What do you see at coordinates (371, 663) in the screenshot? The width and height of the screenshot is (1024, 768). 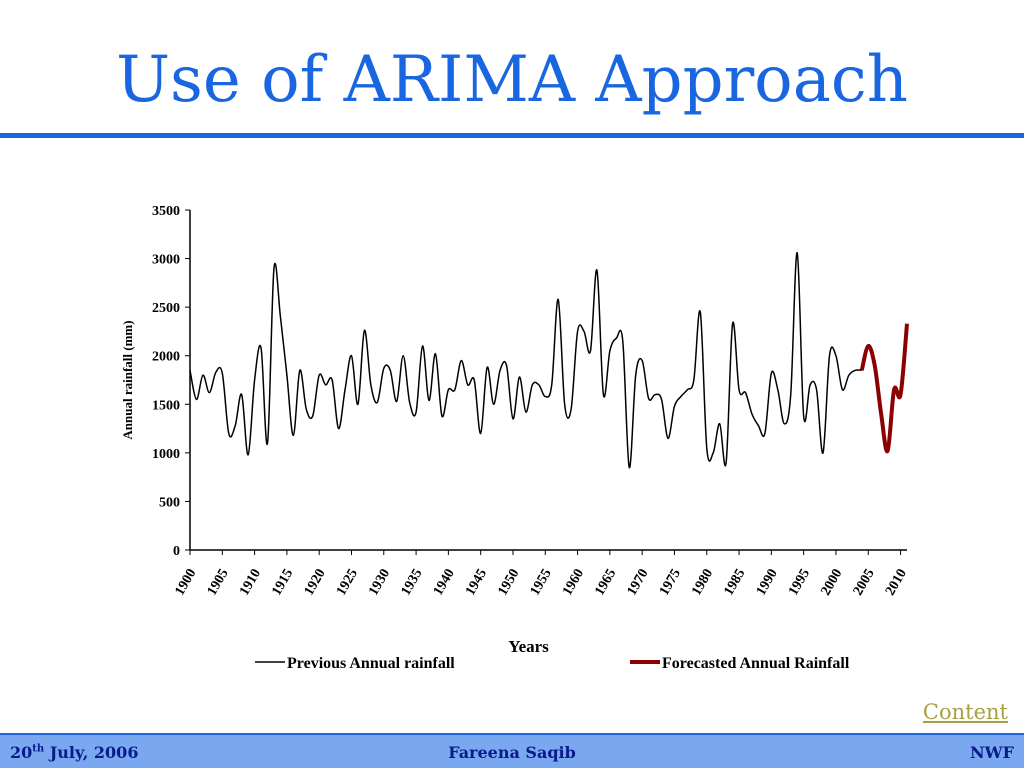 I see `legend-label-previous: Previous Annual rainfall` at bounding box center [371, 663].